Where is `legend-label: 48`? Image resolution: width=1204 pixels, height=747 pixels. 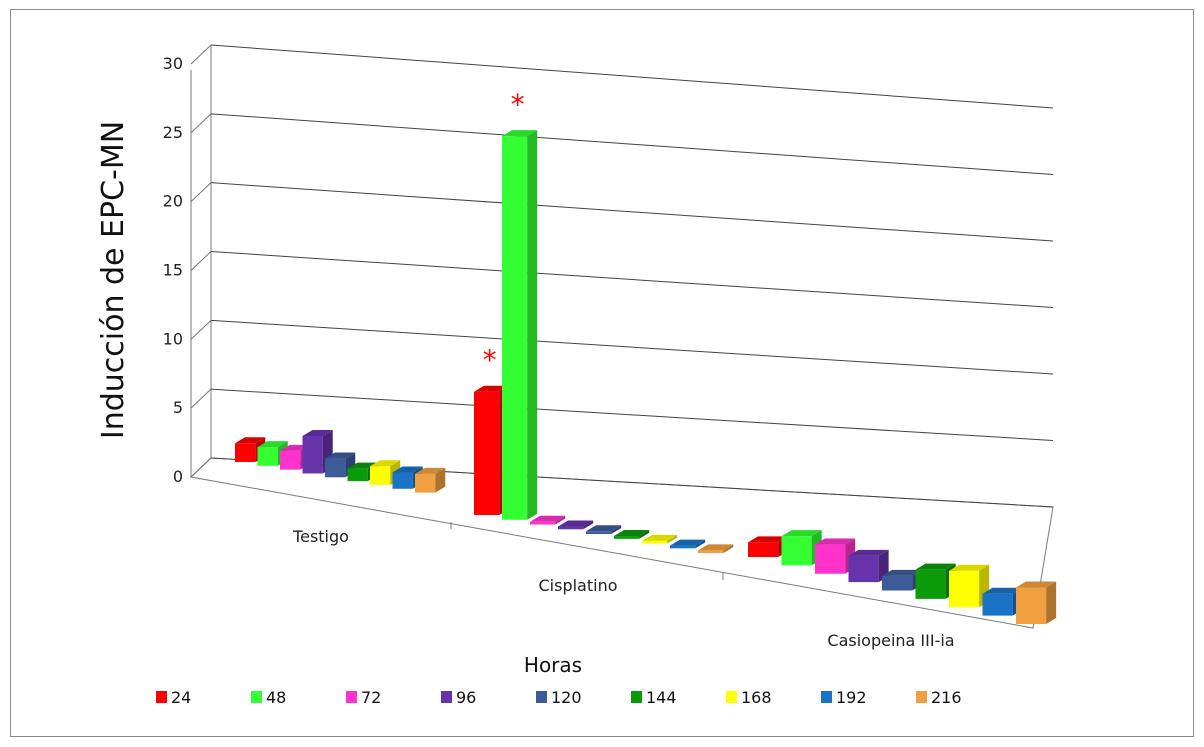
legend-label: 48 is located at coordinates (276, 697).